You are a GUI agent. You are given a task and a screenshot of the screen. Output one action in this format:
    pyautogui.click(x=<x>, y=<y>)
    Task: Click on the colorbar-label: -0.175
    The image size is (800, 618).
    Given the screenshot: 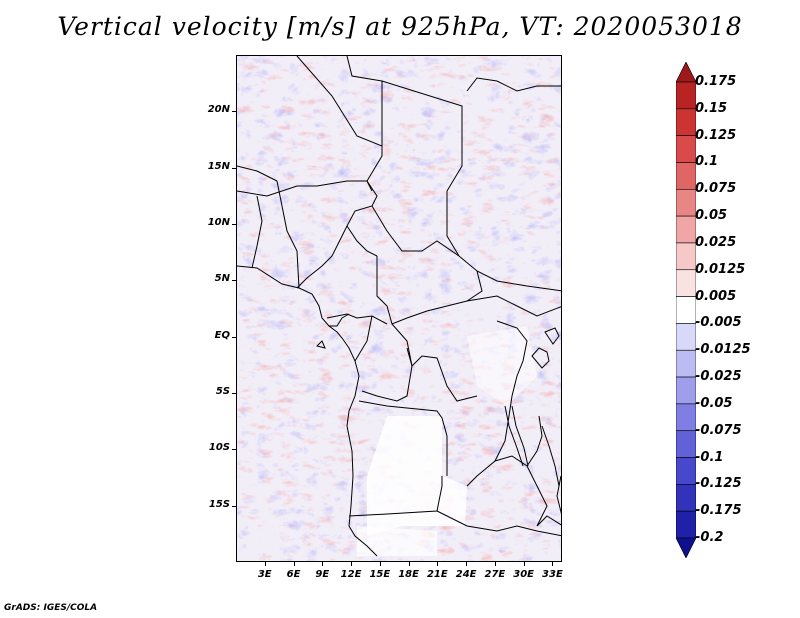 What is the action you would take?
    pyautogui.click(x=718, y=511)
    